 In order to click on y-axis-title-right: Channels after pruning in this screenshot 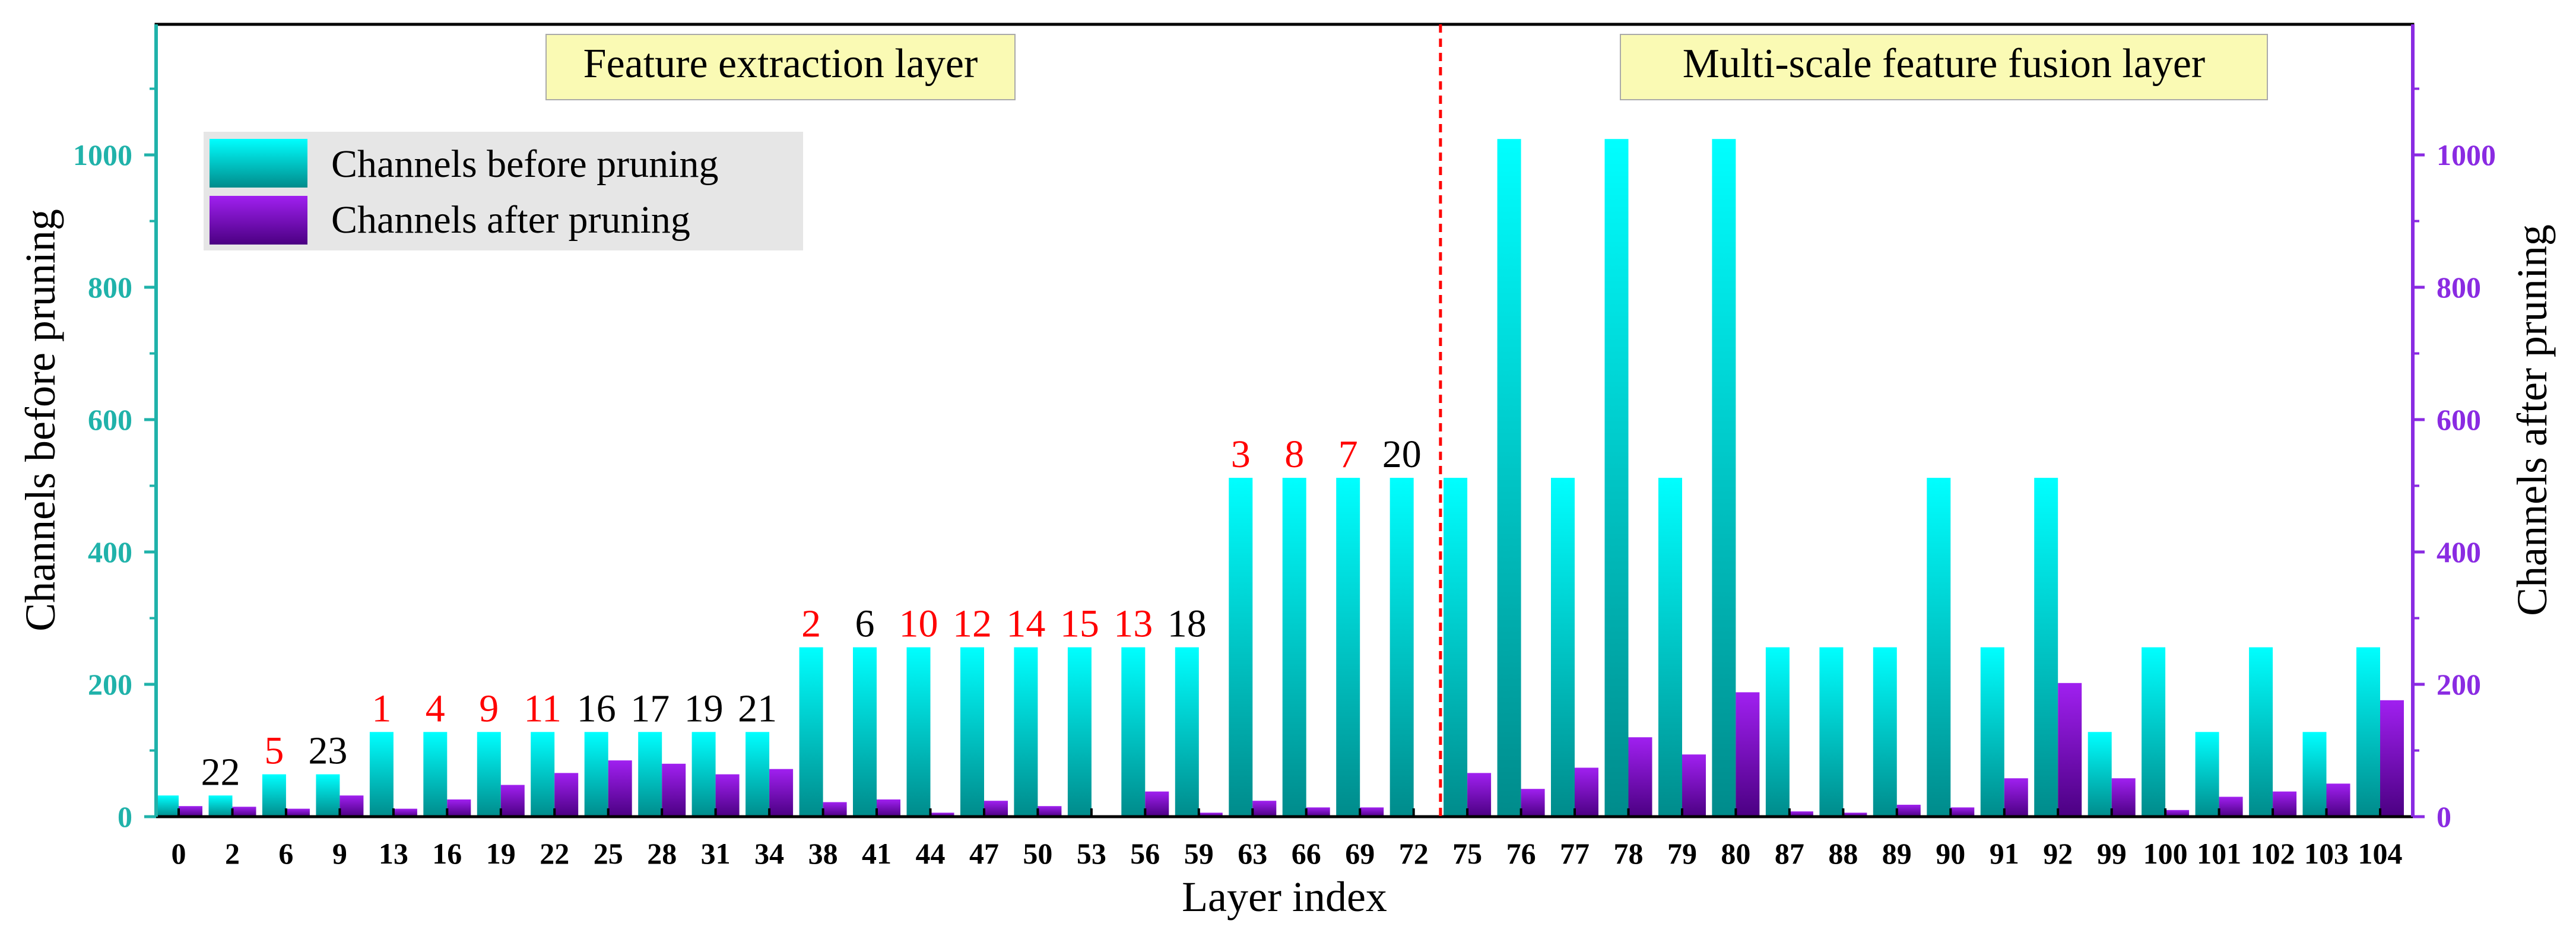, I will do `click(2532, 420)`.